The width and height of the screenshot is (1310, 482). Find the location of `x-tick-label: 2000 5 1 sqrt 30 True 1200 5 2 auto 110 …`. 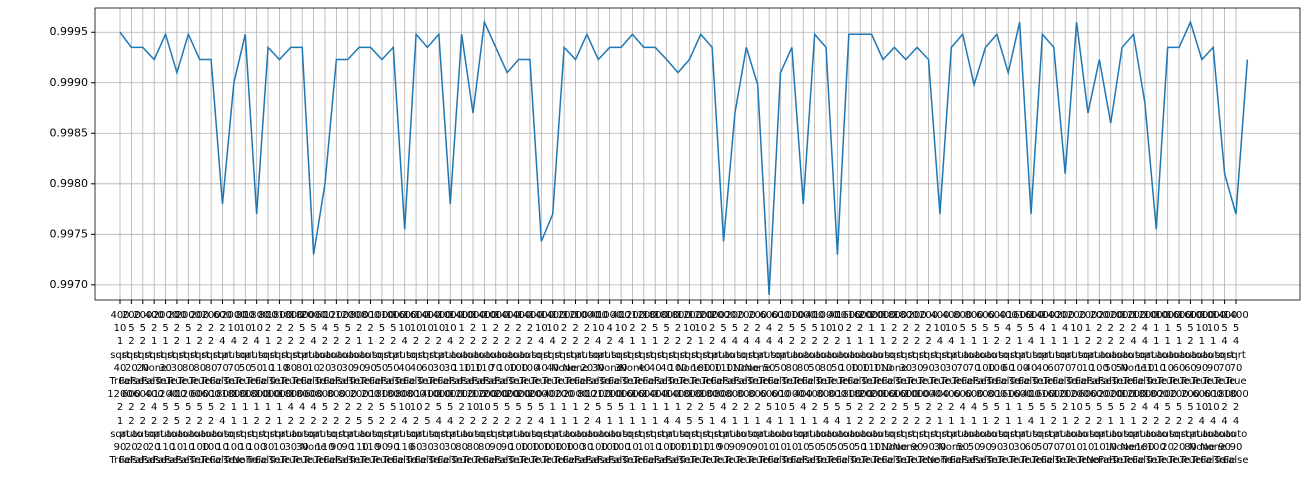

x-tick-label: 2000 5 1 sqrt 30 True 1200 5 2 auto 110 … is located at coordinates (165, 388).